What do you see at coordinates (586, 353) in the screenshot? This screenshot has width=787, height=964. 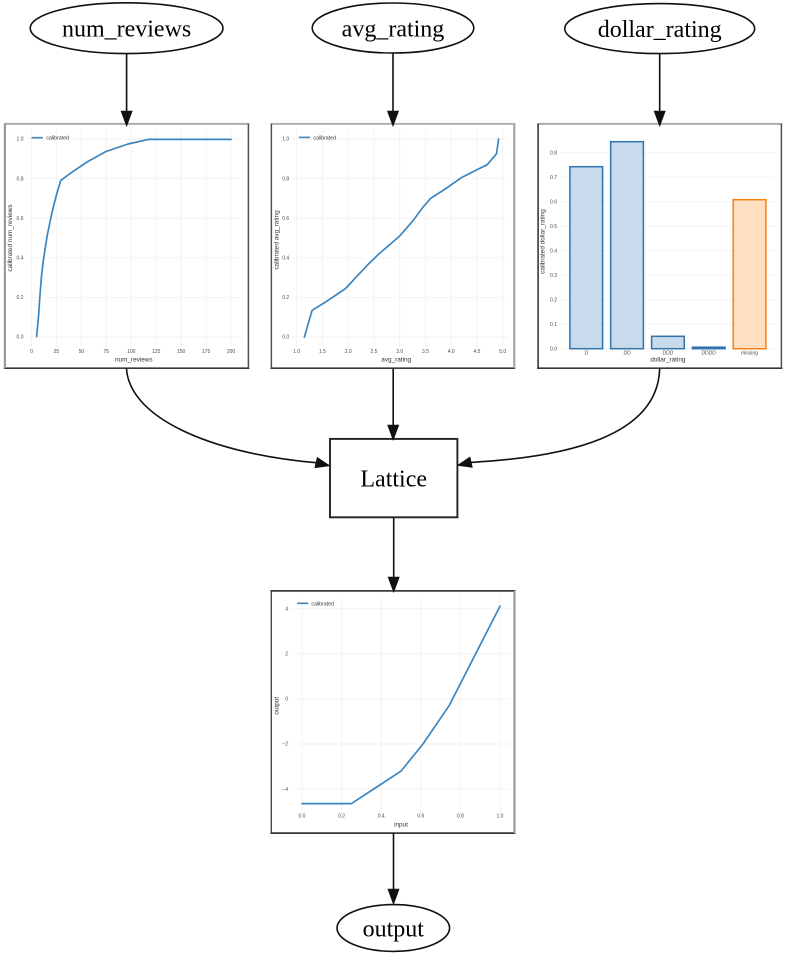 I see `svg-text: D` at bounding box center [586, 353].